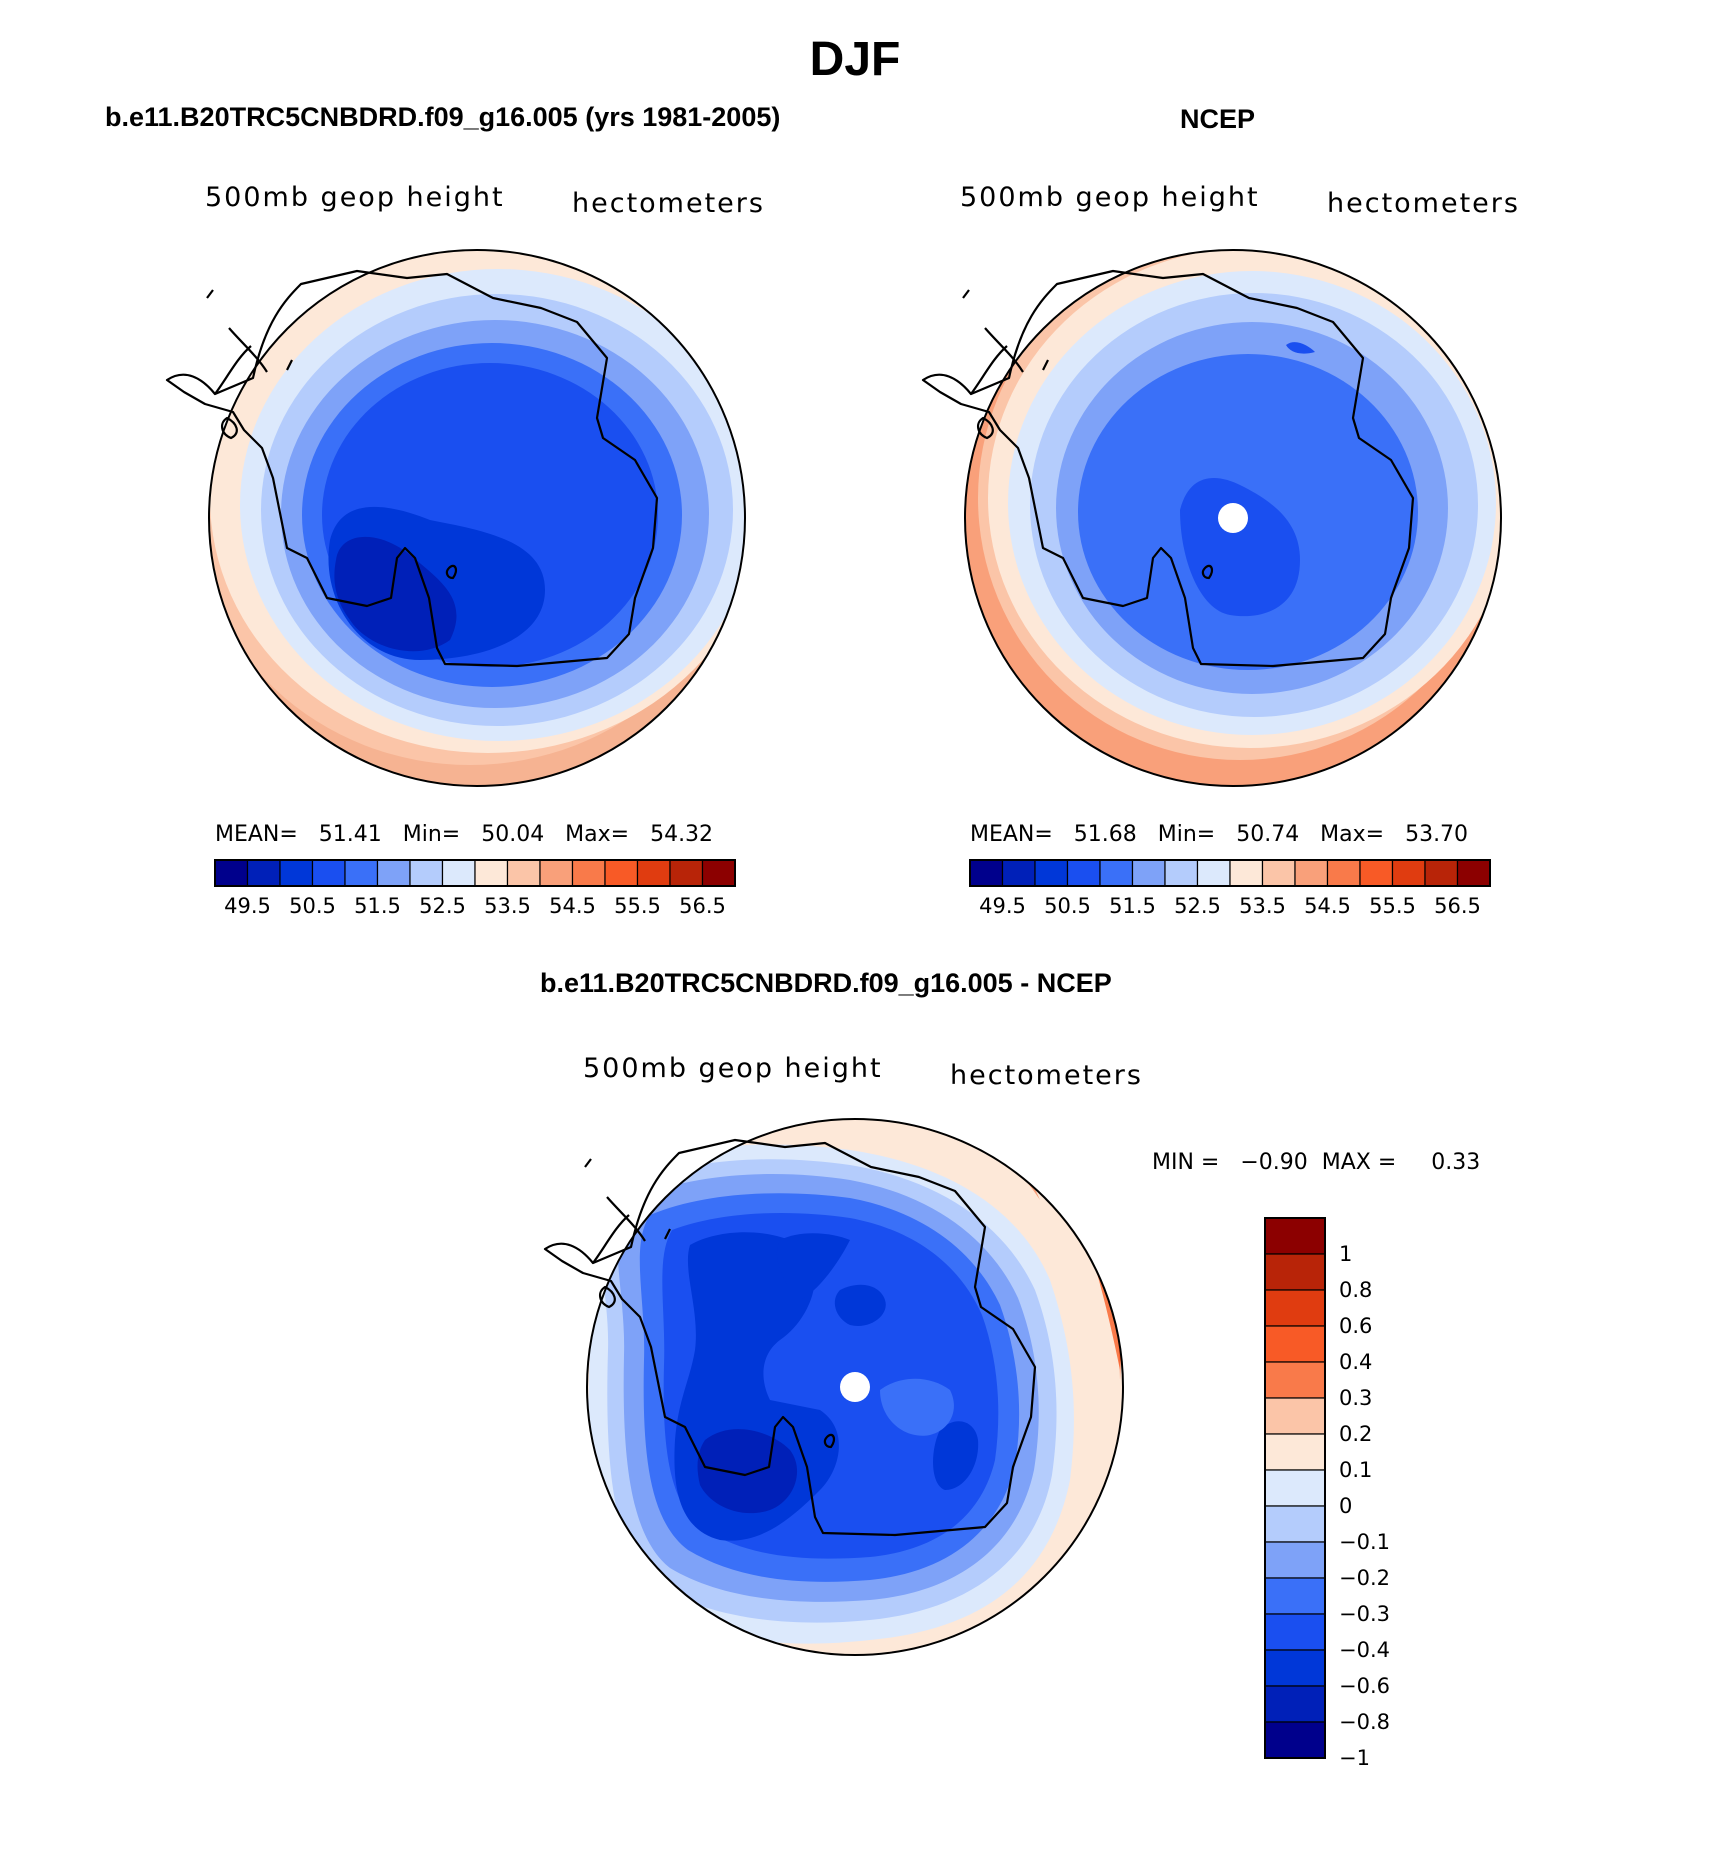 This screenshot has height=1863, width=1710. I want to click on panel1-units: hectometers, so click(668, 203).